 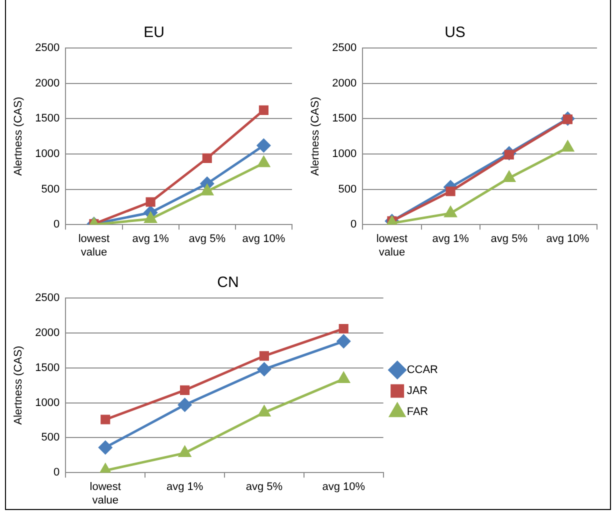 What do you see at coordinates (417, 391) in the screenshot?
I see `legend-label: JAR` at bounding box center [417, 391].